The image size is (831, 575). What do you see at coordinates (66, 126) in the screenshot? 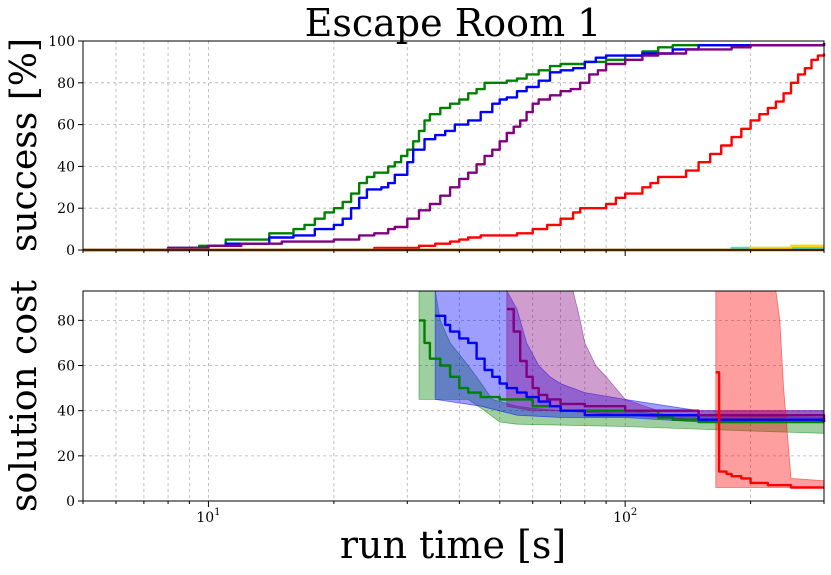
I see `success-y-tick-label: 60` at bounding box center [66, 126].